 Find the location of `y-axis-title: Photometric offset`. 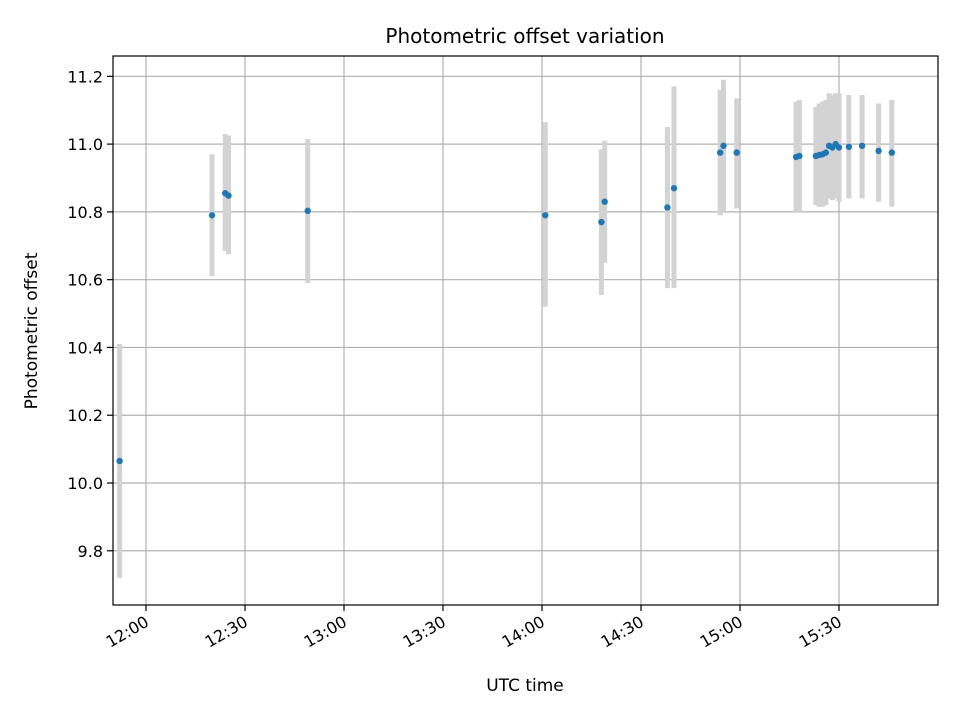

y-axis-title: Photometric offset is located at coordinates (32, 330).